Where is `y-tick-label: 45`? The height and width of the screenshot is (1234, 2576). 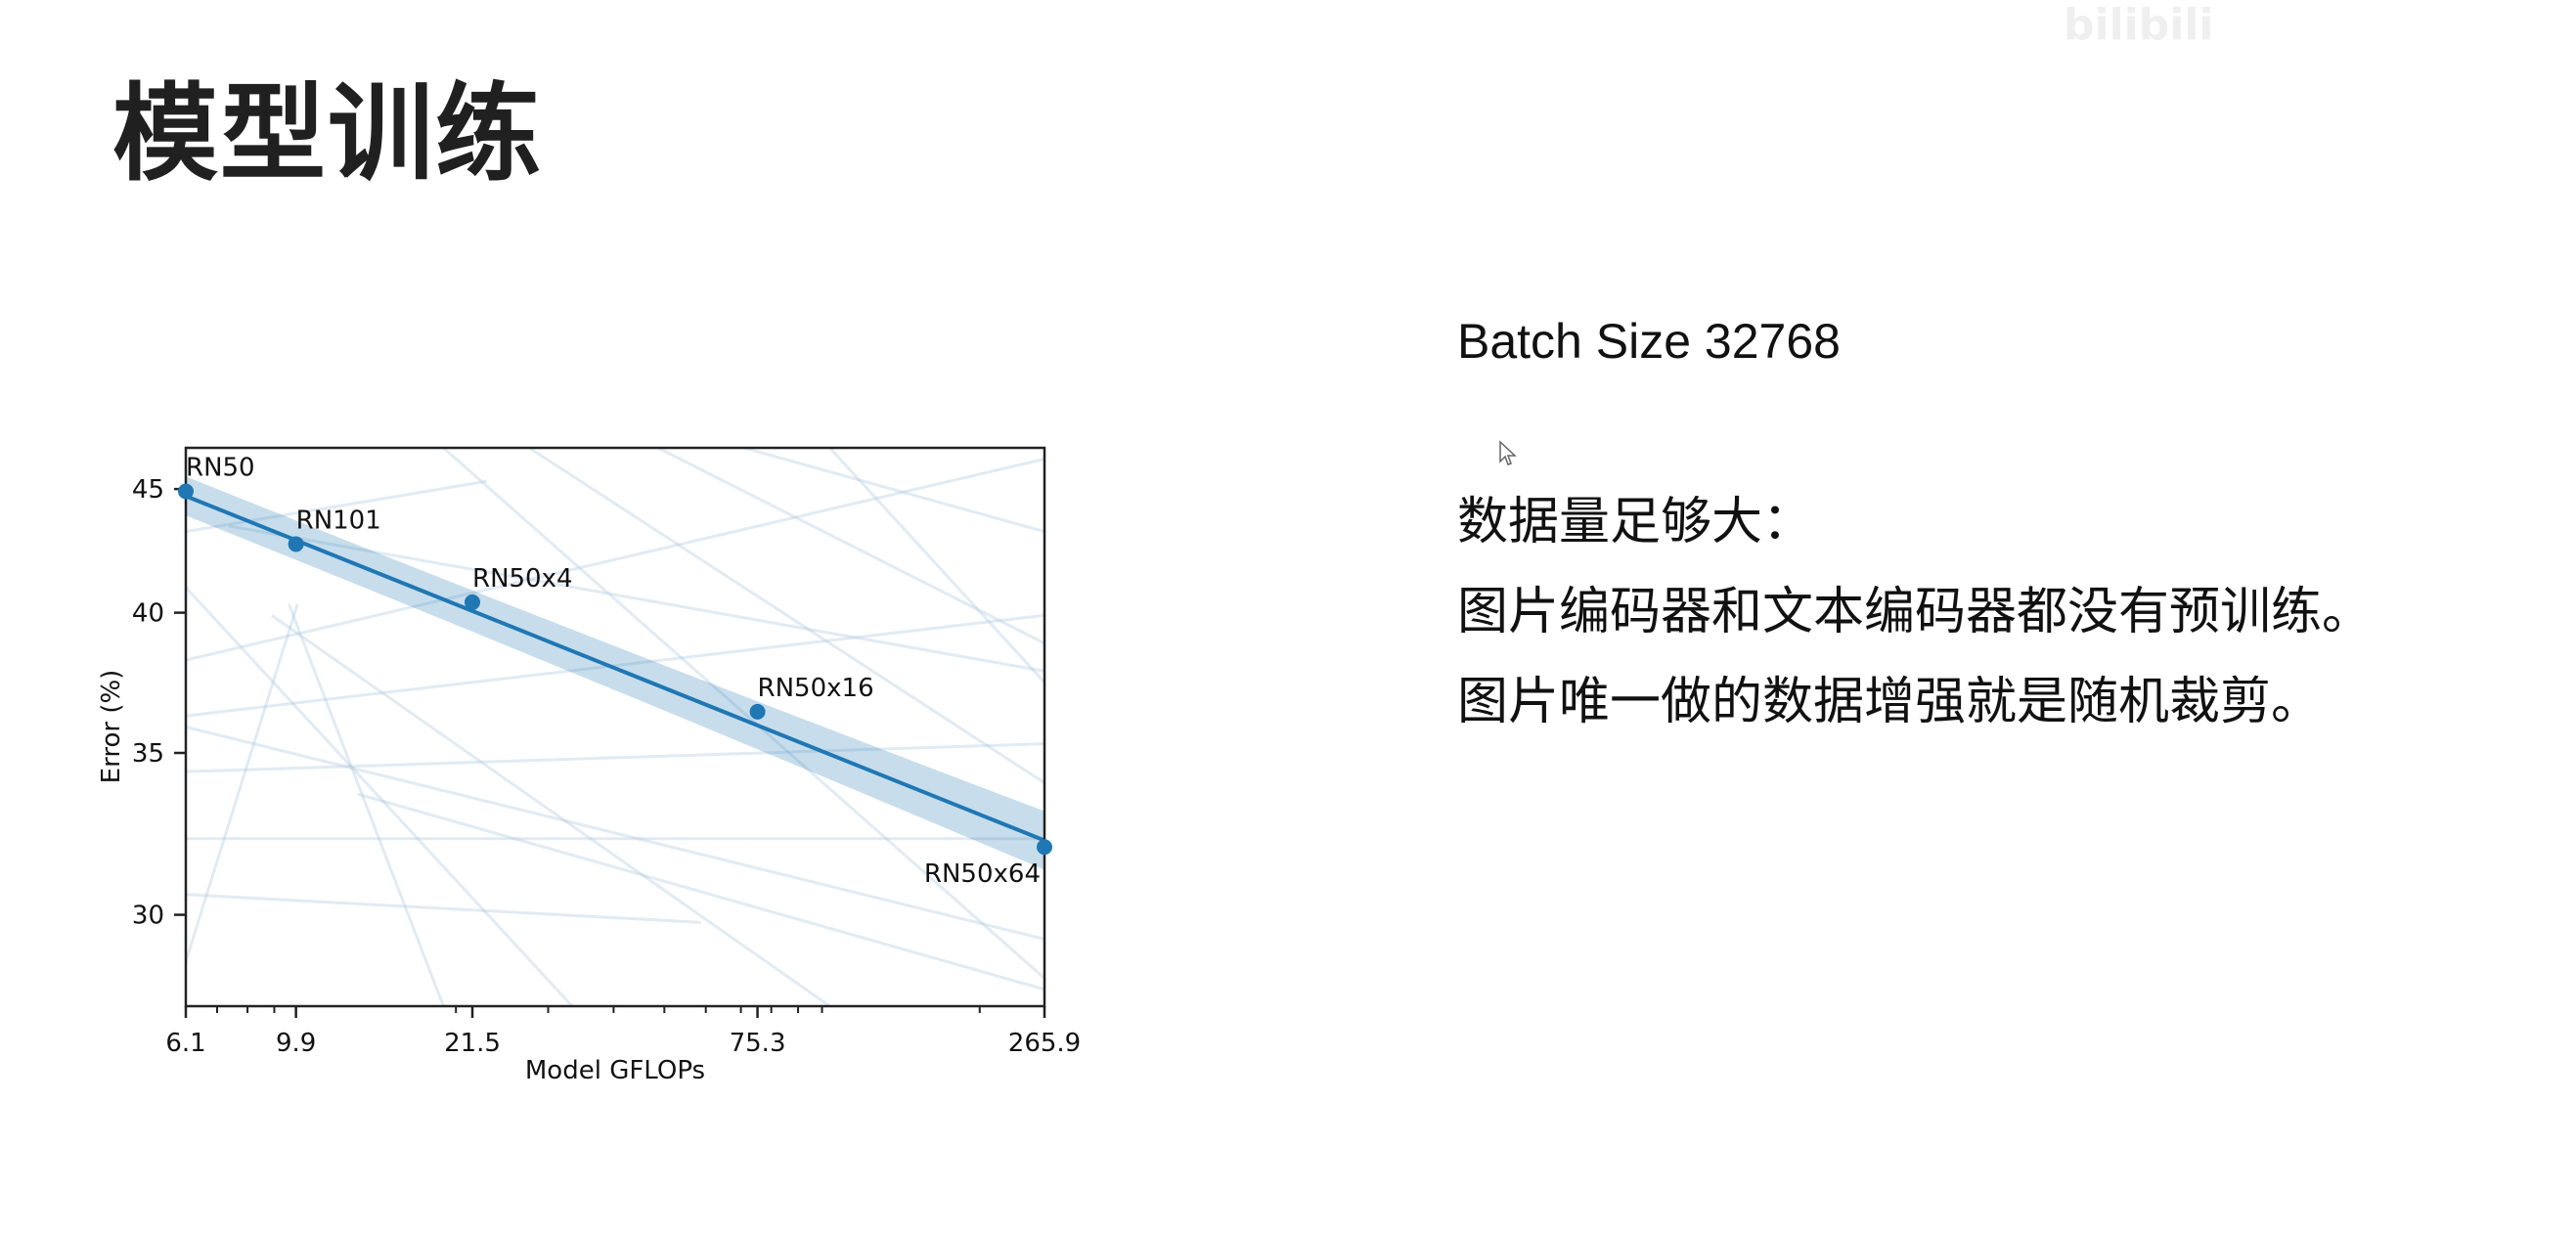 y-tick-label: 45 is located at coordinates (148, 490).